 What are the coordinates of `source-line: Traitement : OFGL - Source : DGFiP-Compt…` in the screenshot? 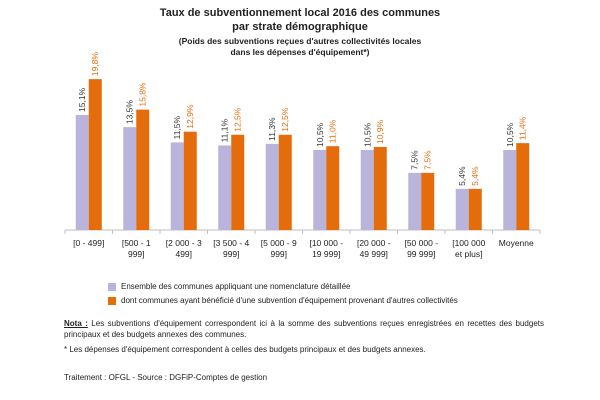 It's located at (166, 377).